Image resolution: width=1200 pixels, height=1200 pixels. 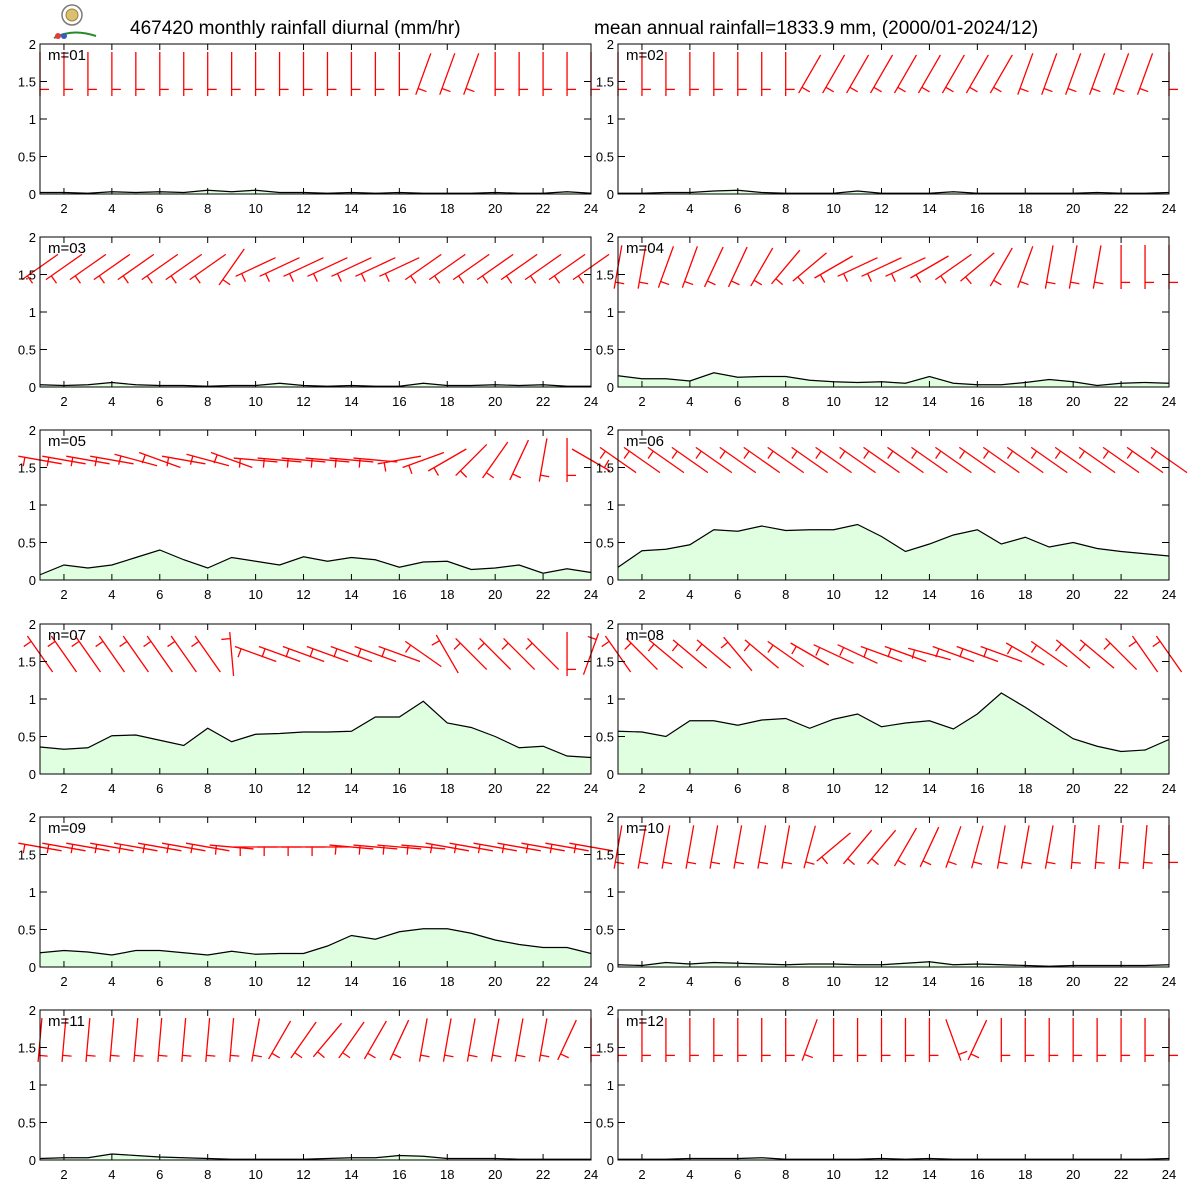 I want to click on x-tick-label: 16, so click(x=977, y=401).